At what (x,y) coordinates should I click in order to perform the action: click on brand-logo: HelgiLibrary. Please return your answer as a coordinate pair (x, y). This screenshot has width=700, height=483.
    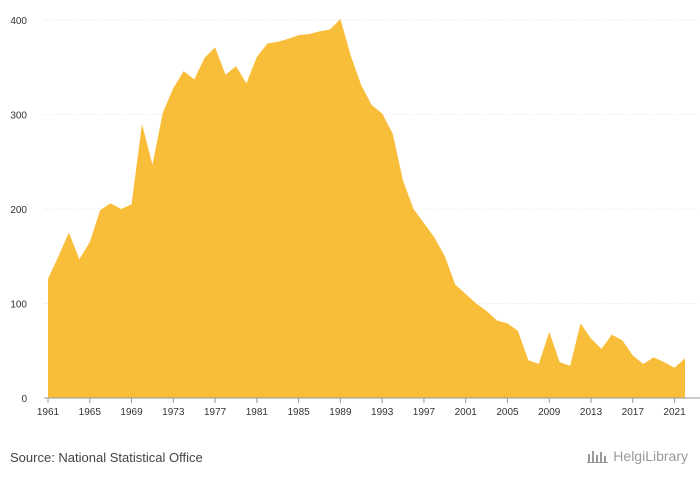
    Looking at the image, I should click on (637, 456).